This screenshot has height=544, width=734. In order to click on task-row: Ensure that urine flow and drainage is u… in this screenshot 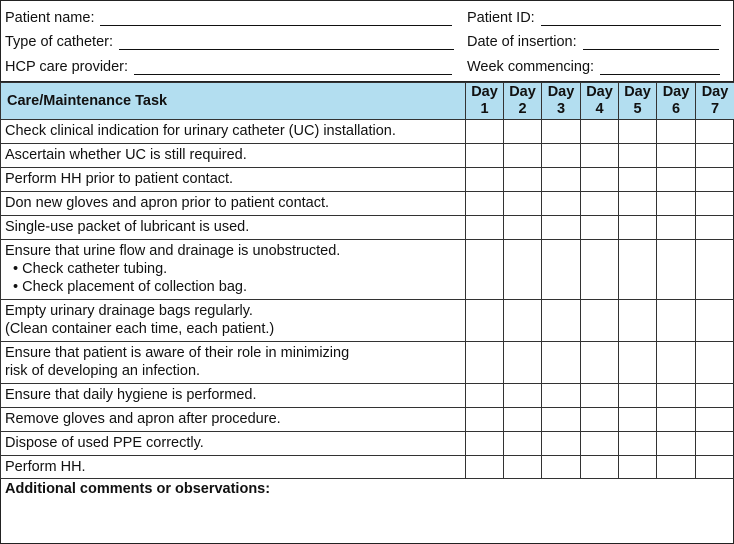, I will do `click(367, 269)`.